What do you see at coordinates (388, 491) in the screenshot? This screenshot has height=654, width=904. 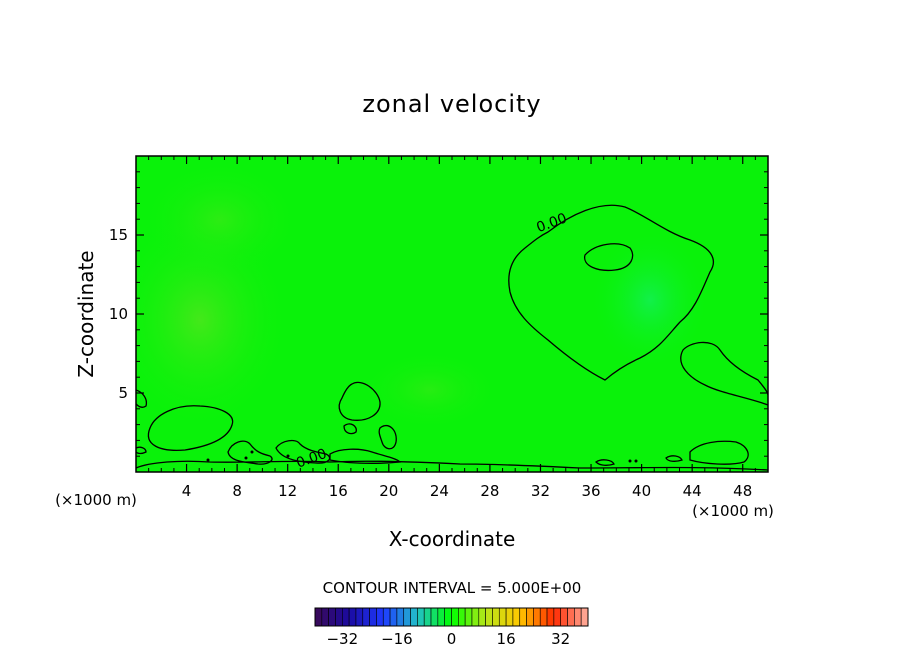 I see `x-tick-label: 20` at bounding box center [388, 491].